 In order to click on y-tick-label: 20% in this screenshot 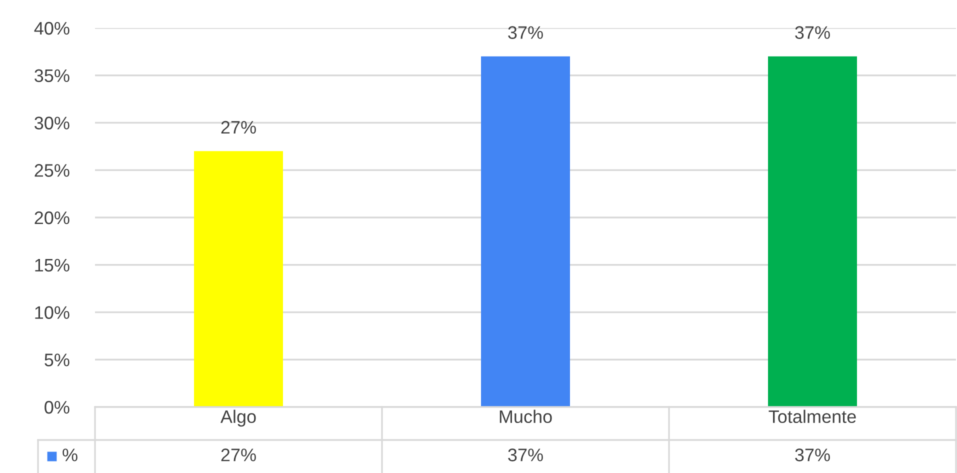, I will do `click(52, 217)`.